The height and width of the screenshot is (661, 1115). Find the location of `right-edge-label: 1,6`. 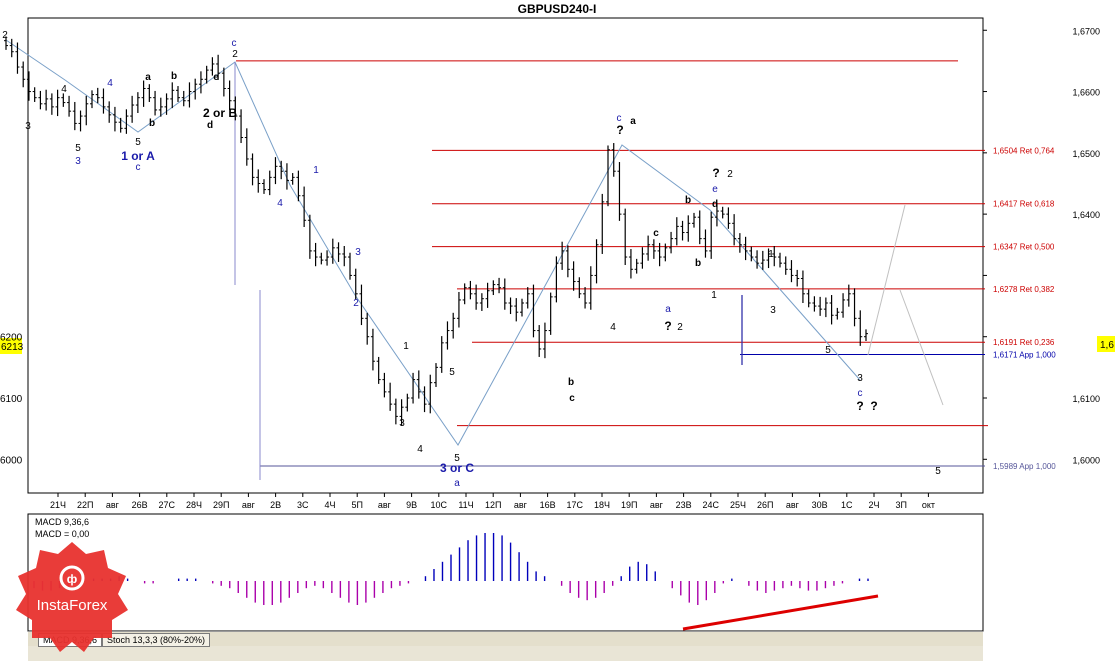

right-edge-label: 1,6 is located at coordinates (1107, 345).